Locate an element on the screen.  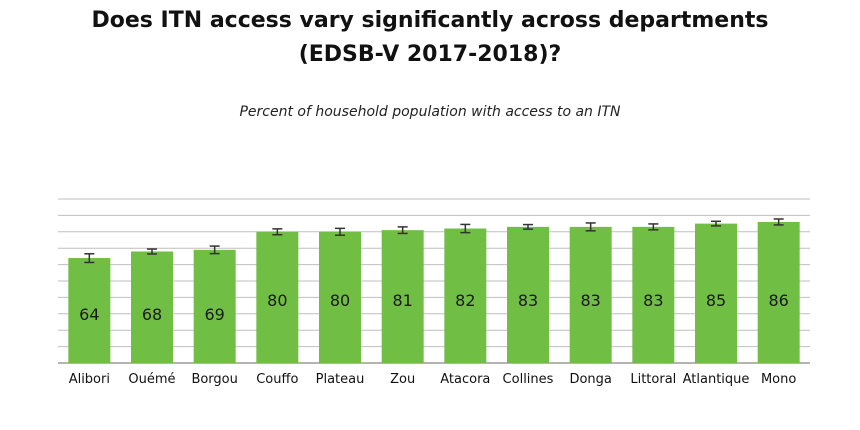
bar-value-label: 68 is located at coordinates (152, 314).